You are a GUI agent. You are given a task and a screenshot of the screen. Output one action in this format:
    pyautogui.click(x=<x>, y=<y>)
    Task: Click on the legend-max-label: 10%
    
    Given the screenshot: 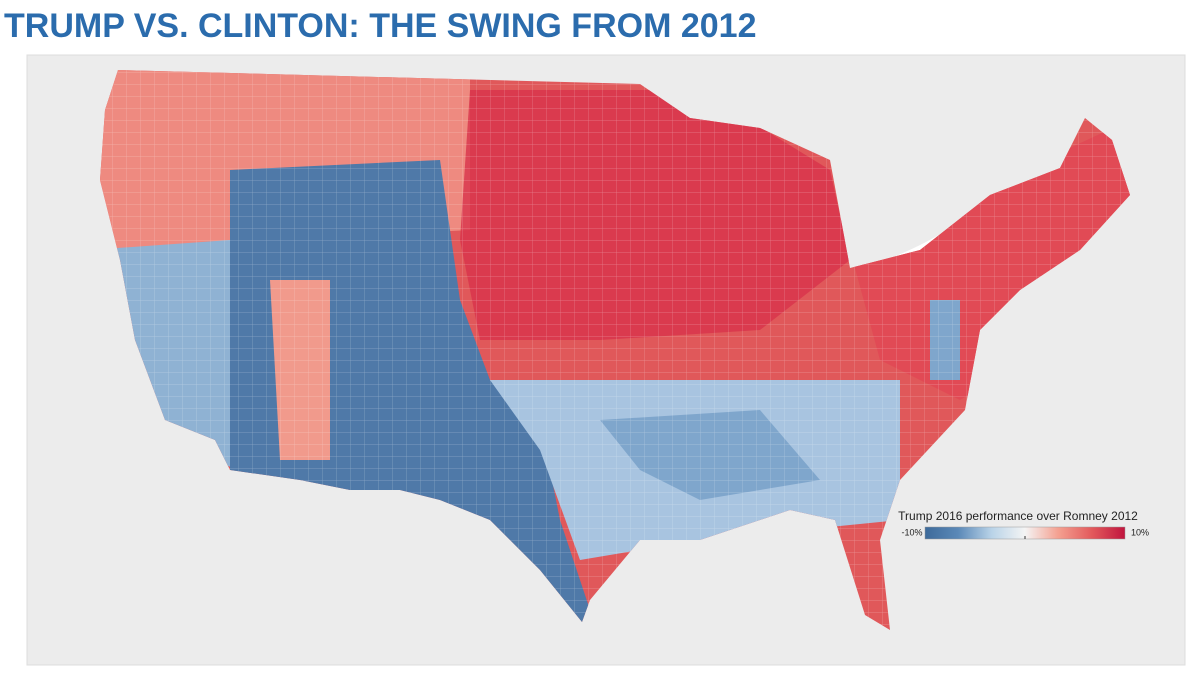 What is the action you would take?
    pyautogui.click(x=1140, y=532)
    